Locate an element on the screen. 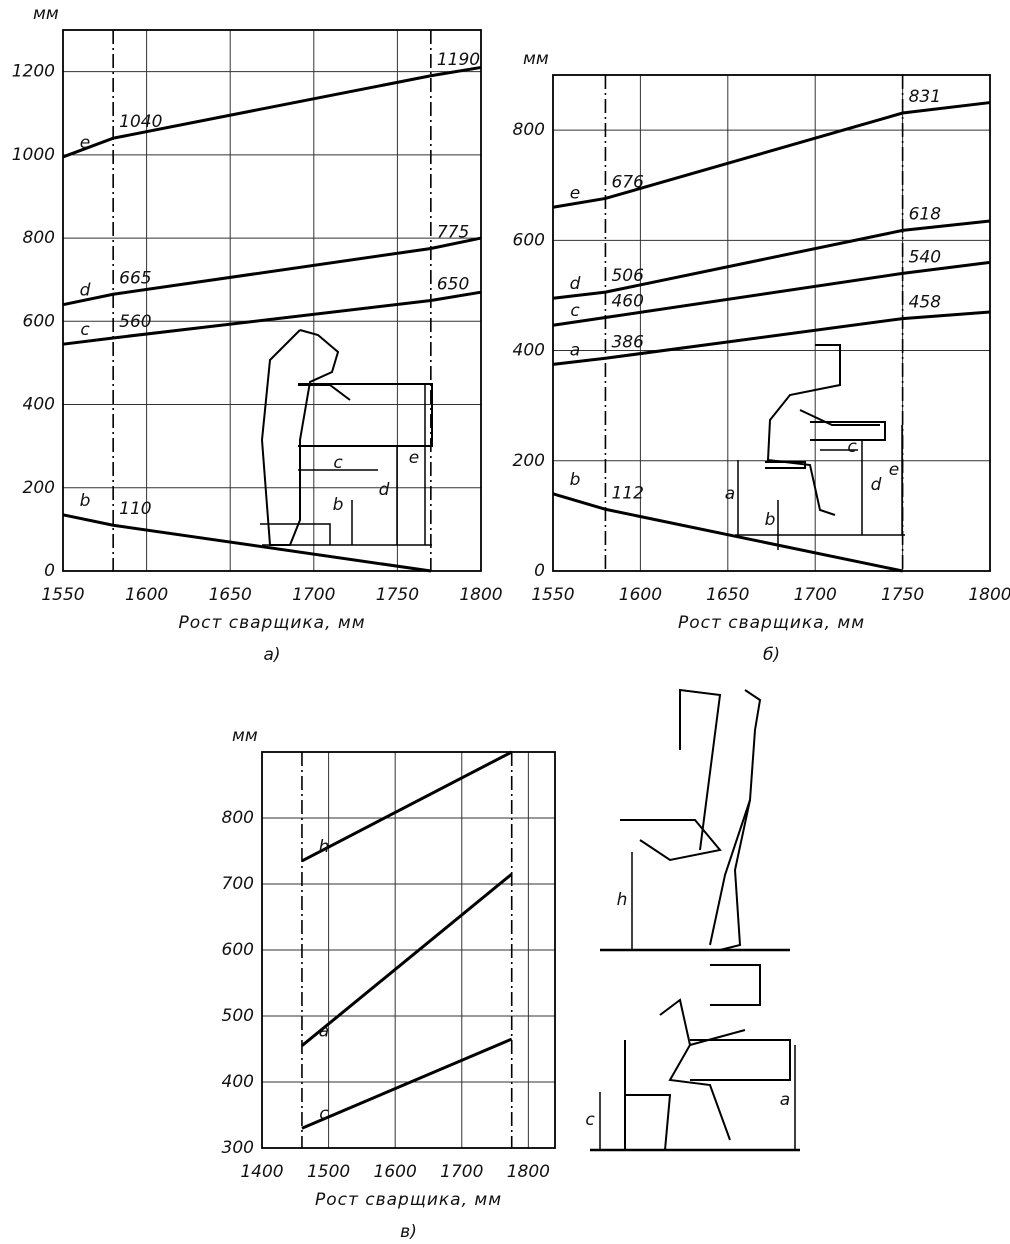  value-label: 110 is located at coordinates (135, 509).